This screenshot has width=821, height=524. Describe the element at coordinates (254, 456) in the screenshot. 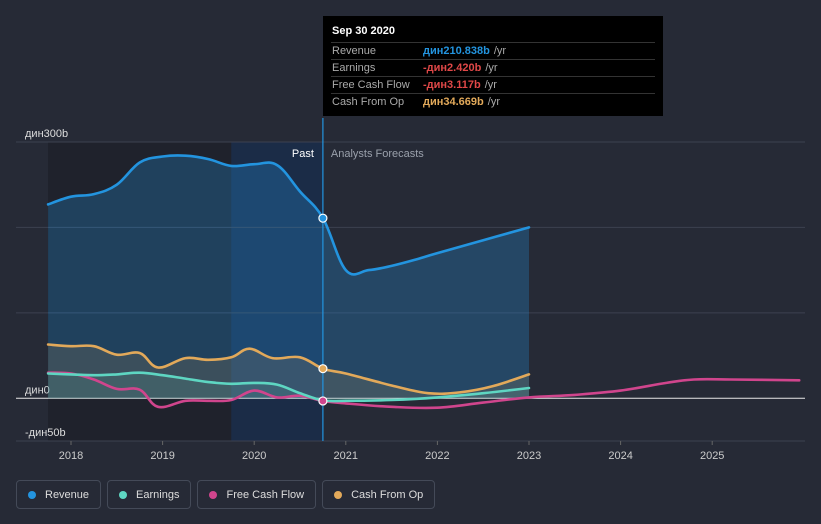

I see `x-tick-label: 2020` at that location.